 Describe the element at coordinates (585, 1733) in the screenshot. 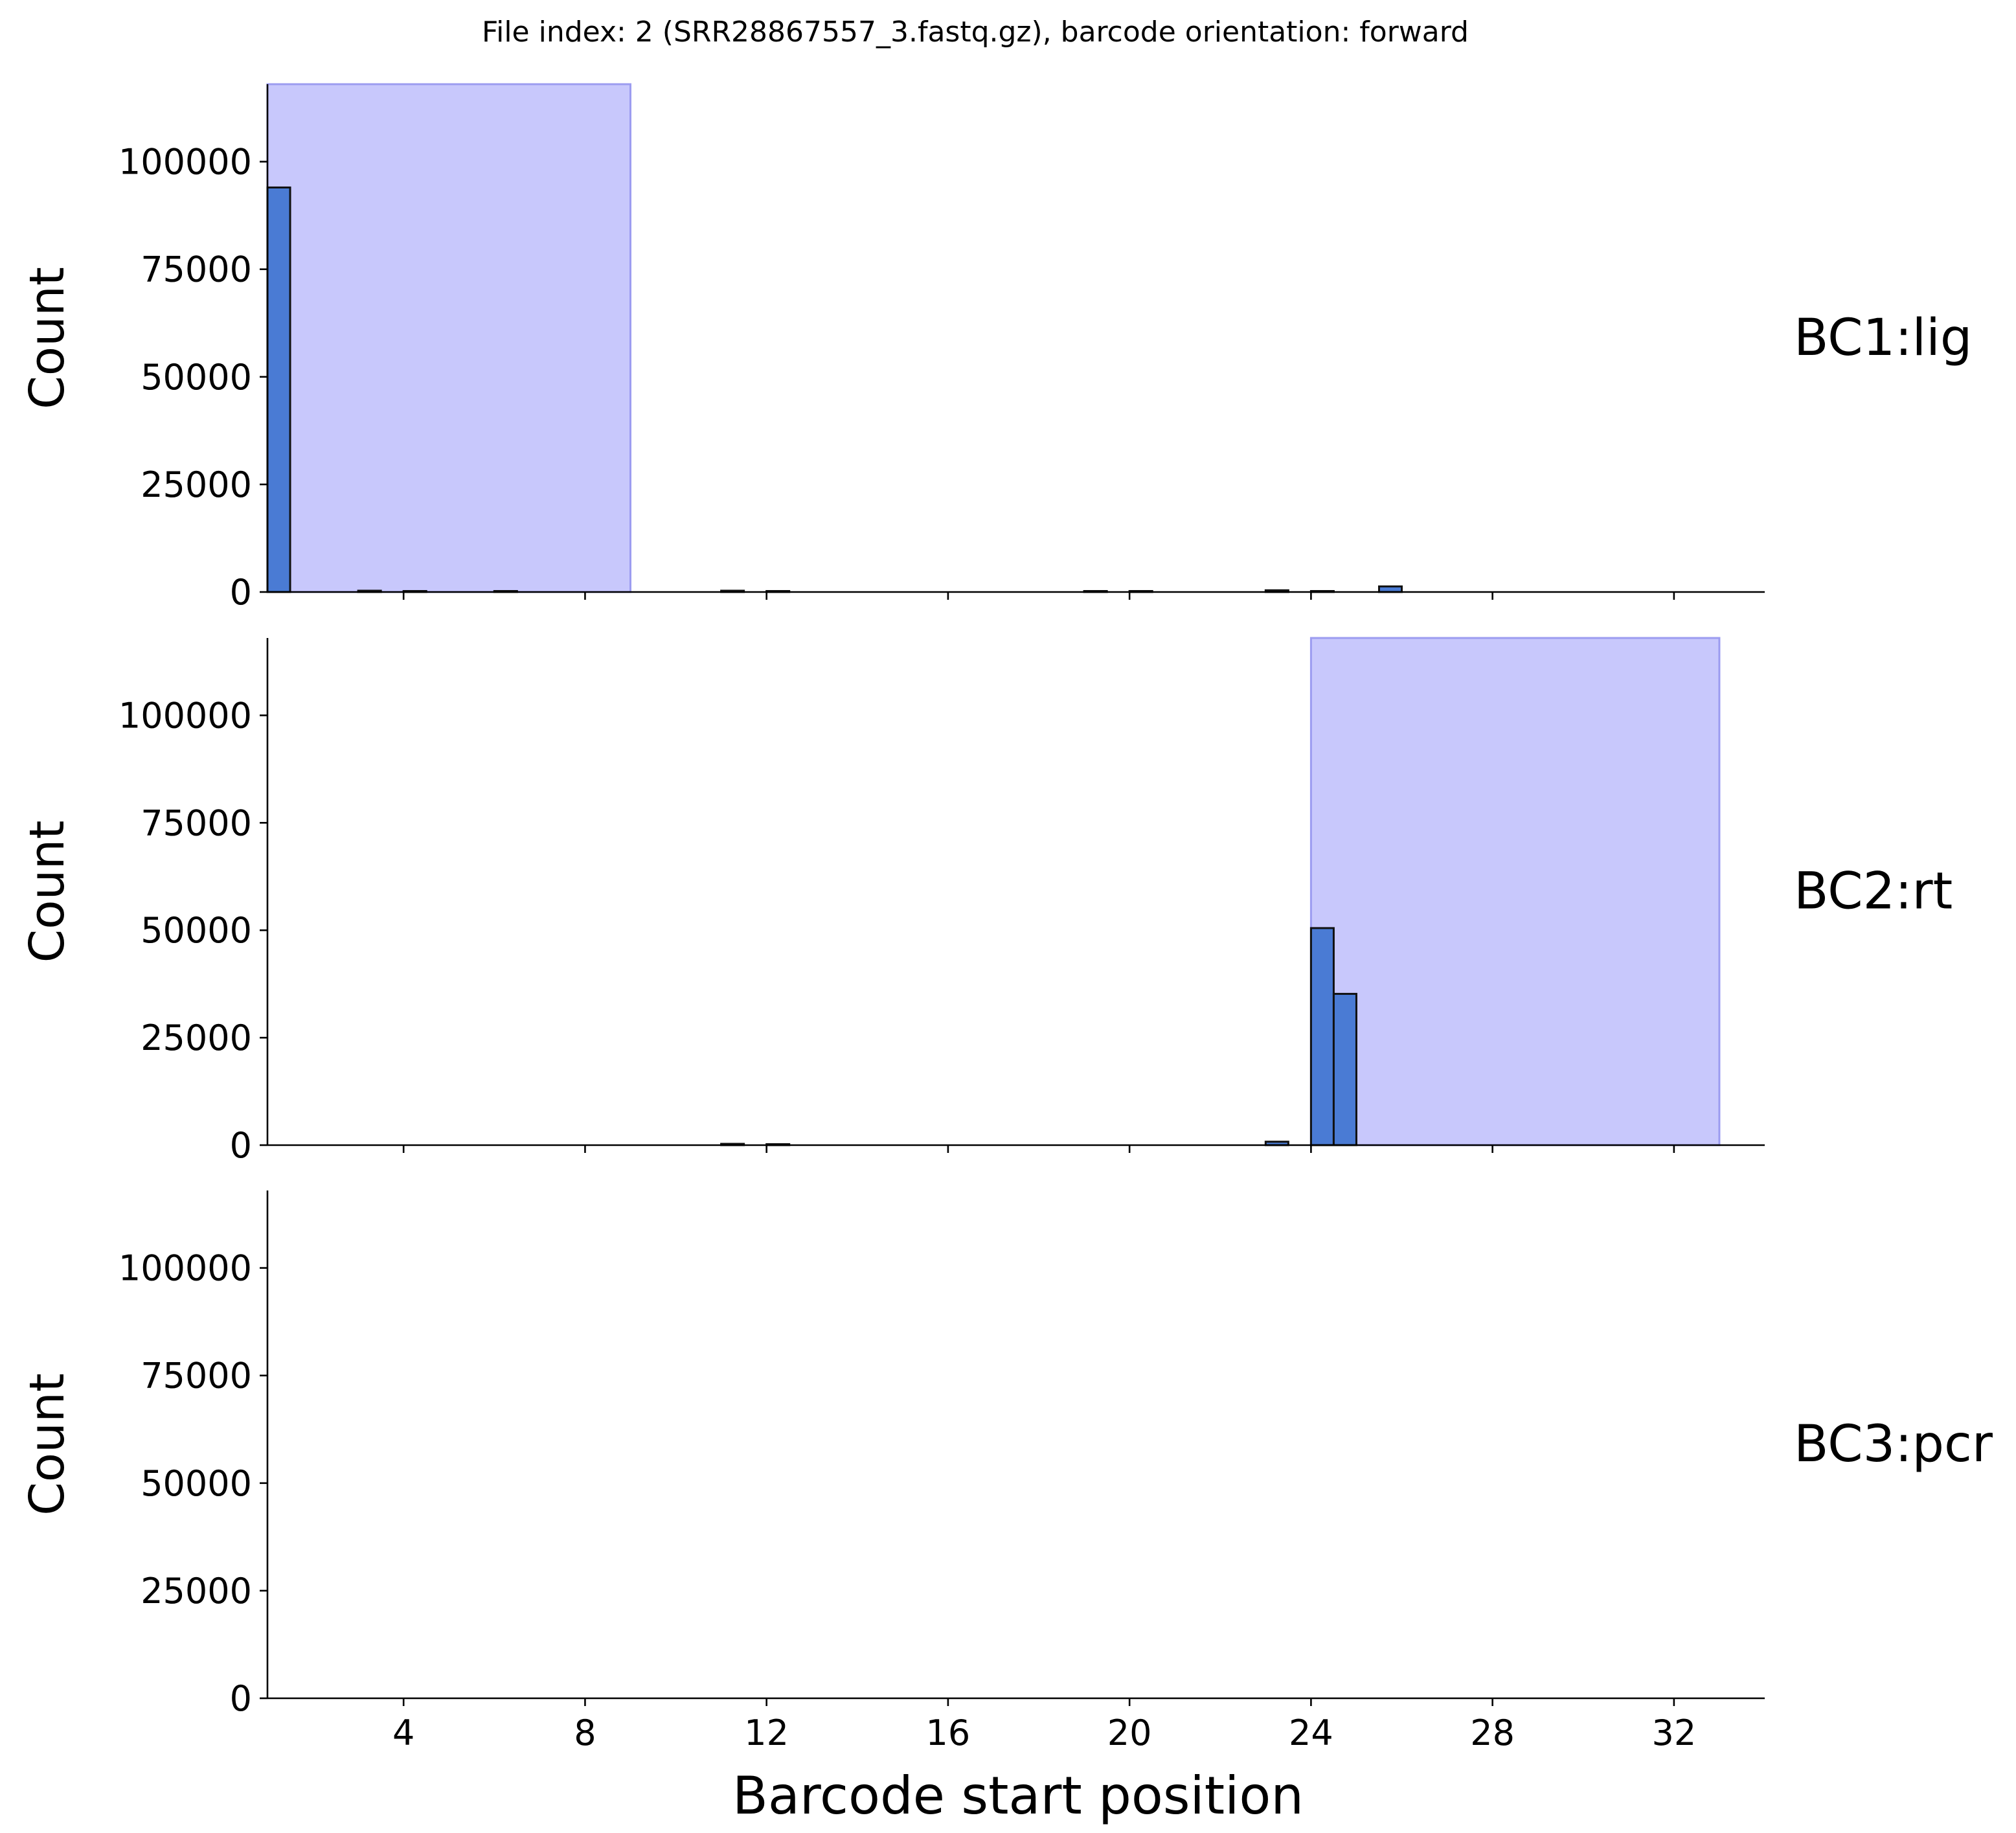

I see `x-tick-label: 8` at that location.